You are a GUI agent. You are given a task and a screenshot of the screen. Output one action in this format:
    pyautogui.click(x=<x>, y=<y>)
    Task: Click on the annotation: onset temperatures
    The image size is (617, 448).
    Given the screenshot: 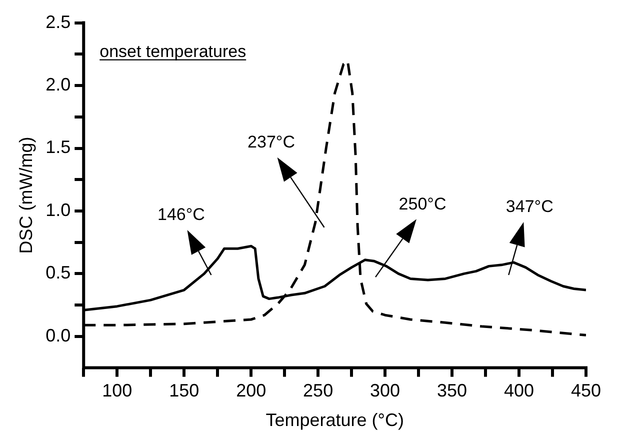 What is the action you would take?
    pyautogui.click(x=173, y=51)
    